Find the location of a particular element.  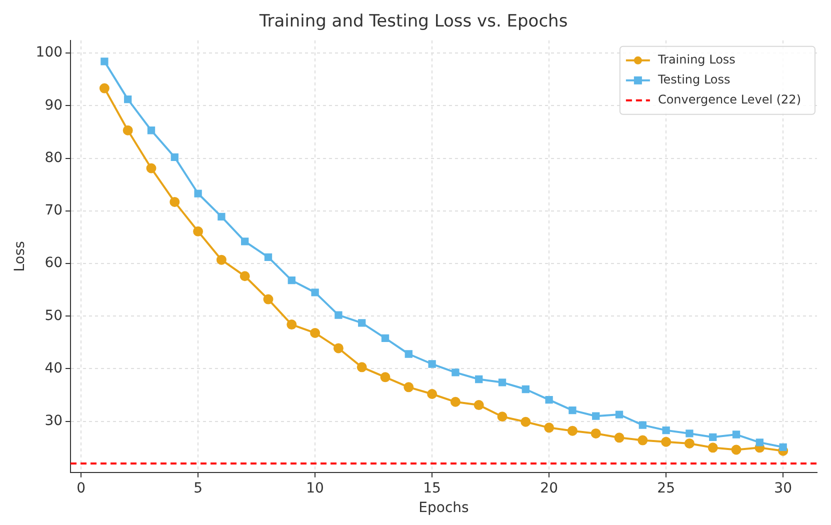

y-axis-title: Loss is located at coordinates (20, 256).